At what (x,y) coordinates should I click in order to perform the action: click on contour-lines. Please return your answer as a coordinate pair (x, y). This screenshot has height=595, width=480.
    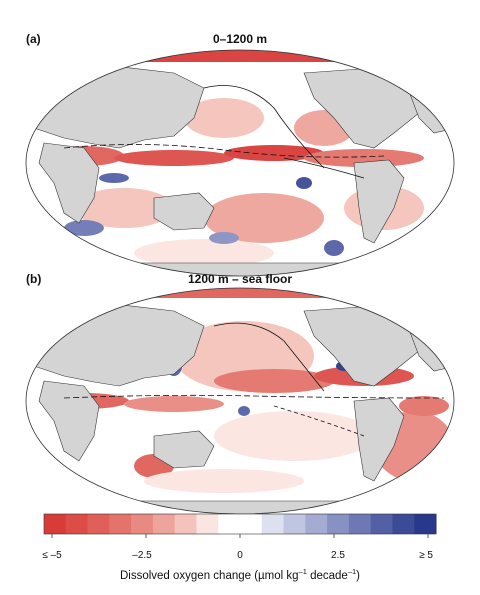
    Looking at the image, I should click on (224, 132).